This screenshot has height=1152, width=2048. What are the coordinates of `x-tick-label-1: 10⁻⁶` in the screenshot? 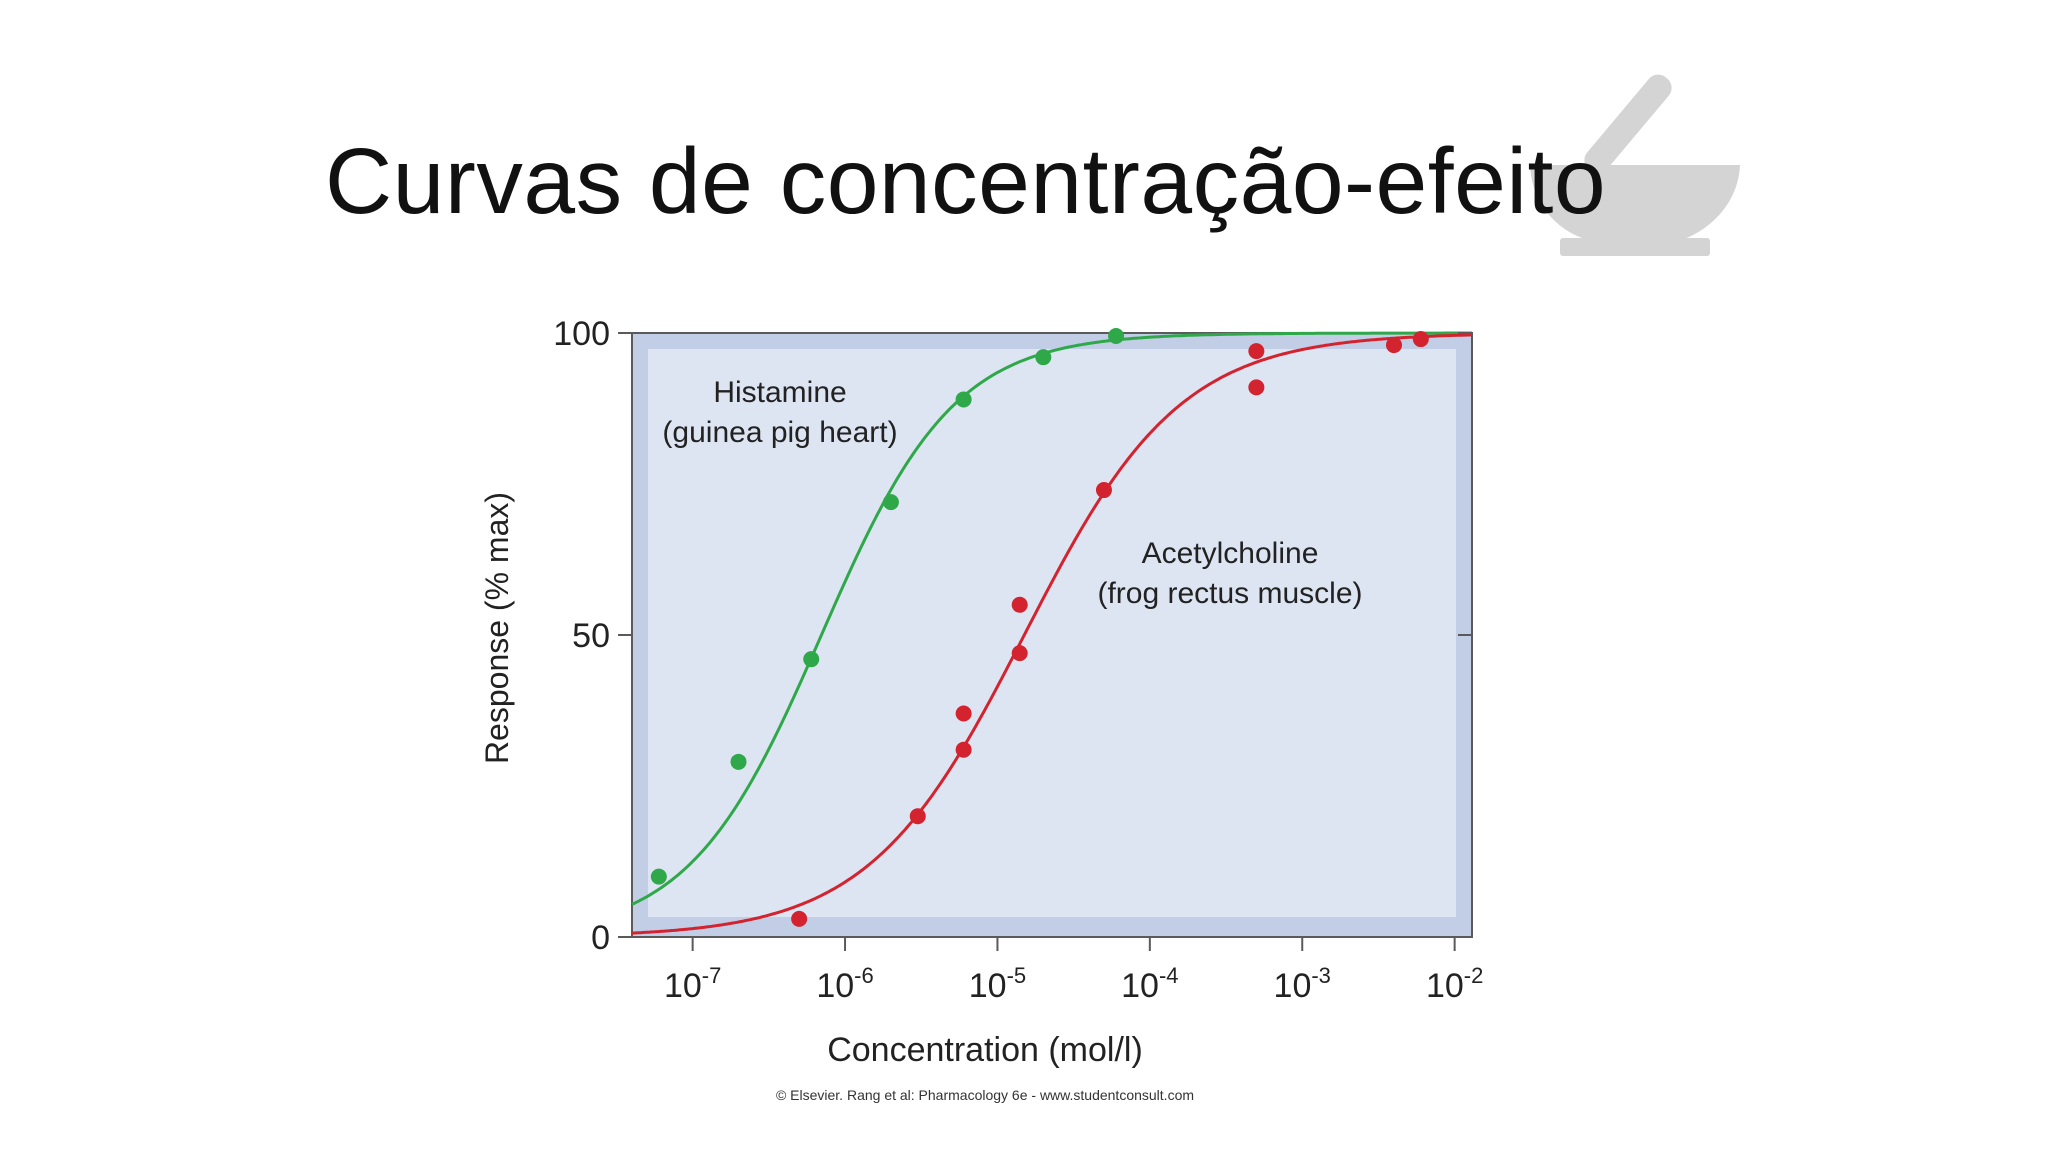 It's located at (844, 984).